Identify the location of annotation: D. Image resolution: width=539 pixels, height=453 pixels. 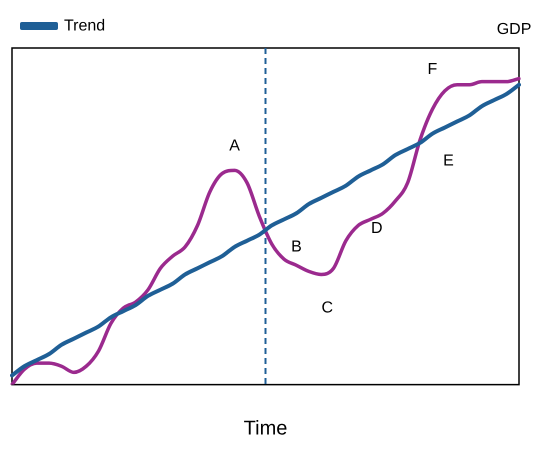
(377, 228).